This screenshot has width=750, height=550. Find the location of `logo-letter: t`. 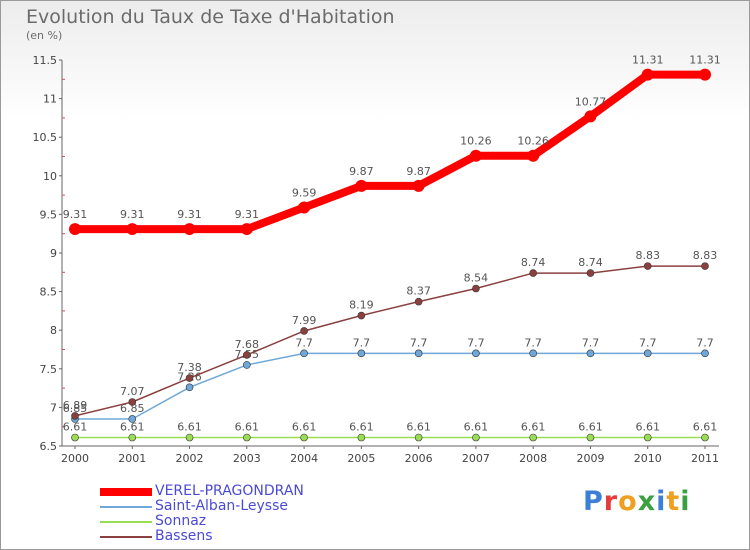

logo-letter: t is located at coordinates (673, 501).